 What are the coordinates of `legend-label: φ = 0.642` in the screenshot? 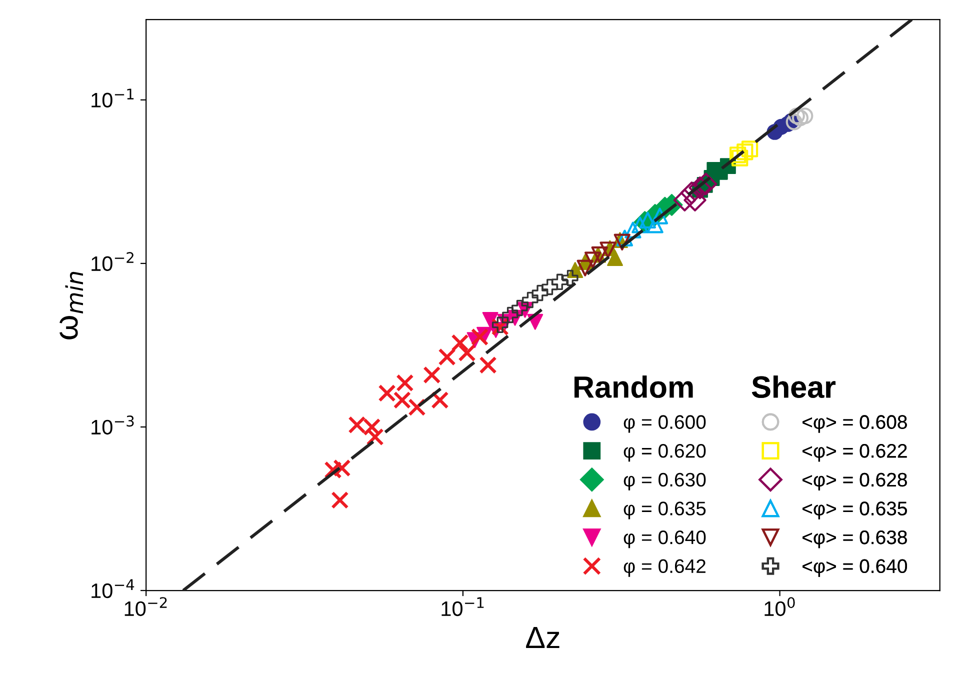 It's located at (665, 568).